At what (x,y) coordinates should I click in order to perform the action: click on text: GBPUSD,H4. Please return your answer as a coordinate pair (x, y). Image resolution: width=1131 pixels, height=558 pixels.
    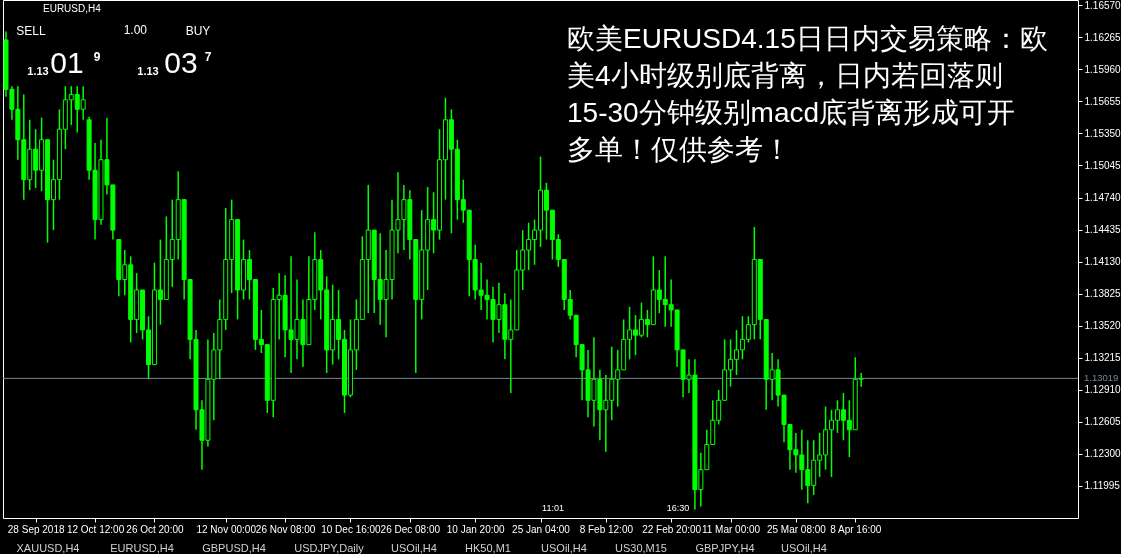
    Looking at the image, I should click on (234, 548).